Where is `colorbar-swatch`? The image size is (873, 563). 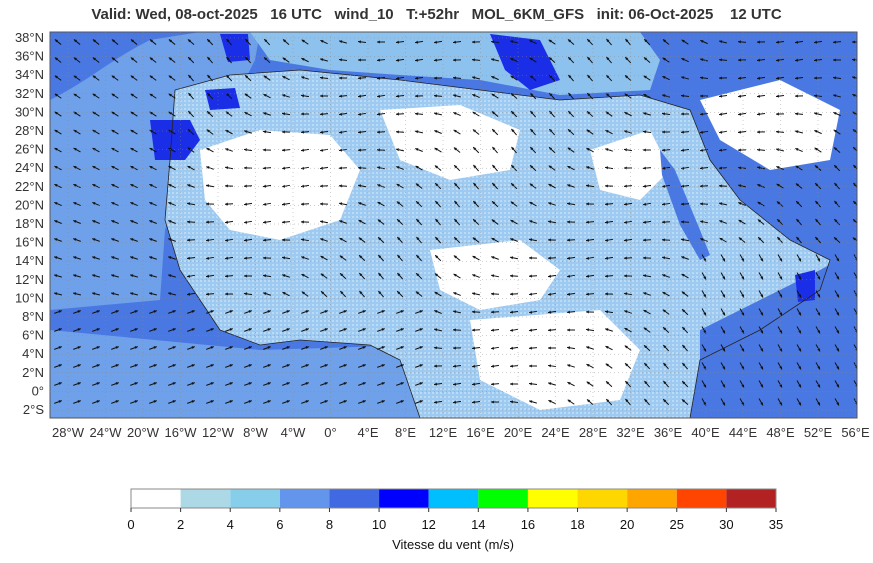 colorbar-swatch is located at coordinates (552, 498).